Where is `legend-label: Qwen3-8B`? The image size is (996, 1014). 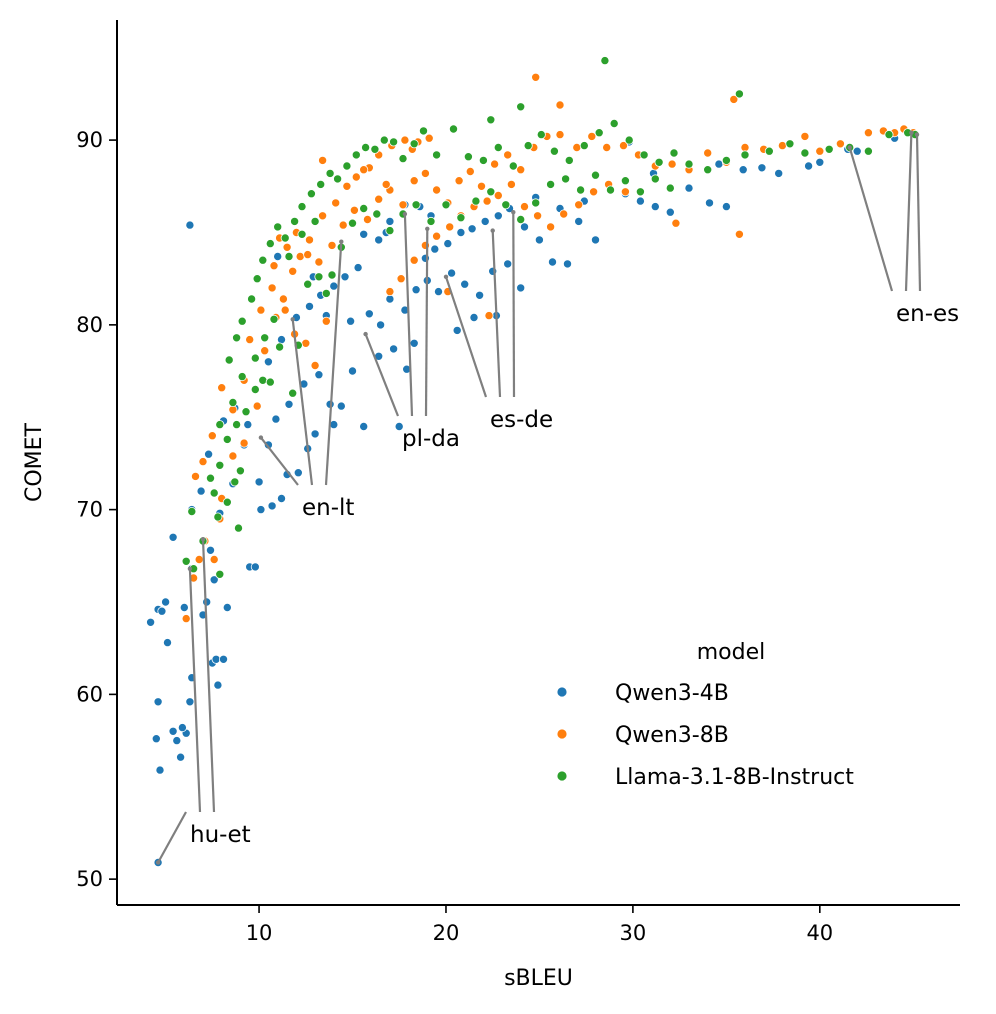 legend-label: Qwen3-8B is located at coordinates (672, 735).